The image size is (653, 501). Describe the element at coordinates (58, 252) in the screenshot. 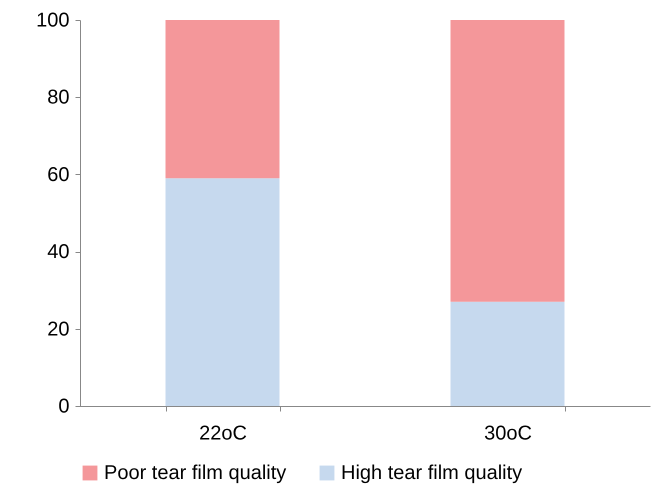

I see `y-tick-label: 40` at that location.